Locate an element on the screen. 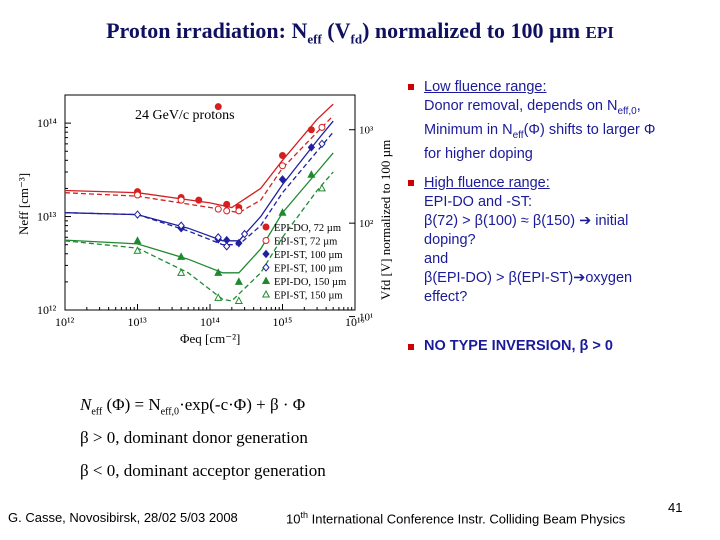  equation-acceptor: β < 0, dominant acceptor generation is located at coordinates (203, 470).